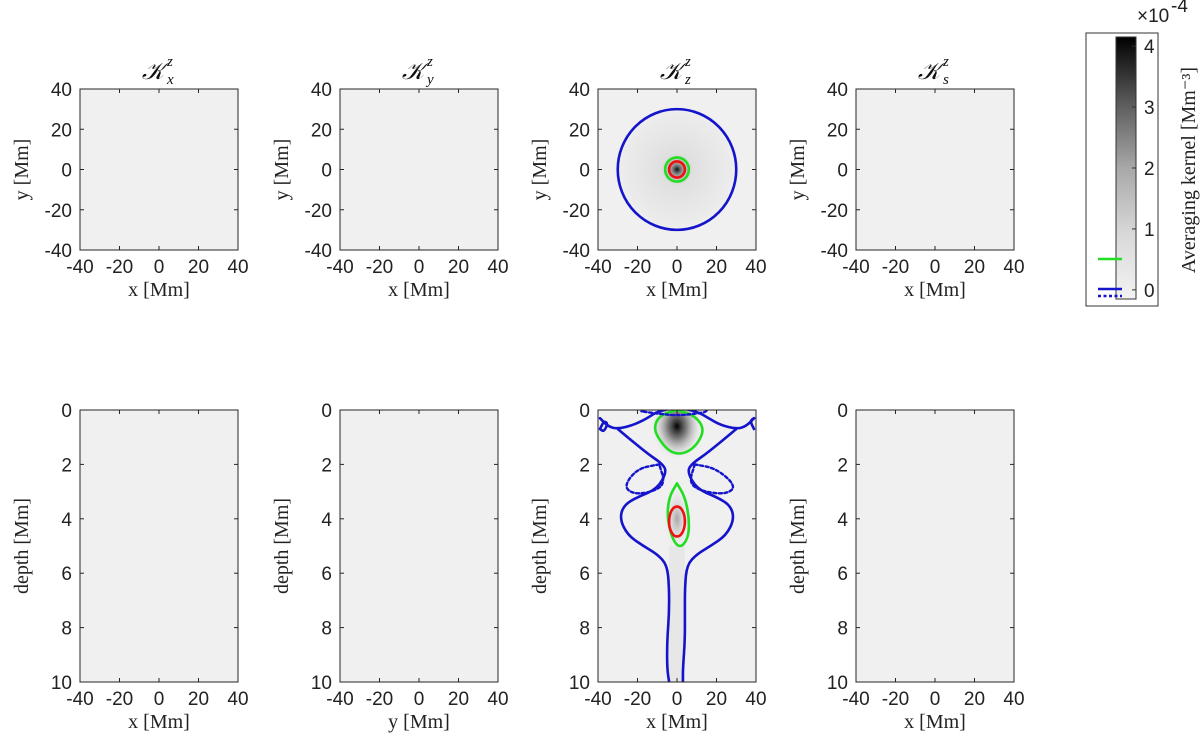  What do you see at coordinates (170, 80) in the screenshot?
I see `panel-title-subscript: x` at bounding box center [170, 80].